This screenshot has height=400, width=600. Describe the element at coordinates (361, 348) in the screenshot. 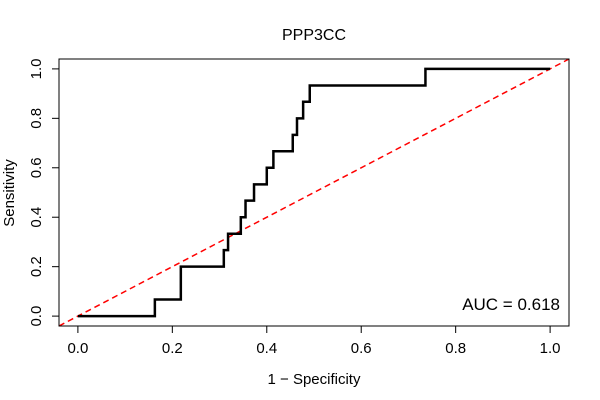

I see `x-tick-label: 0.6` at that location.